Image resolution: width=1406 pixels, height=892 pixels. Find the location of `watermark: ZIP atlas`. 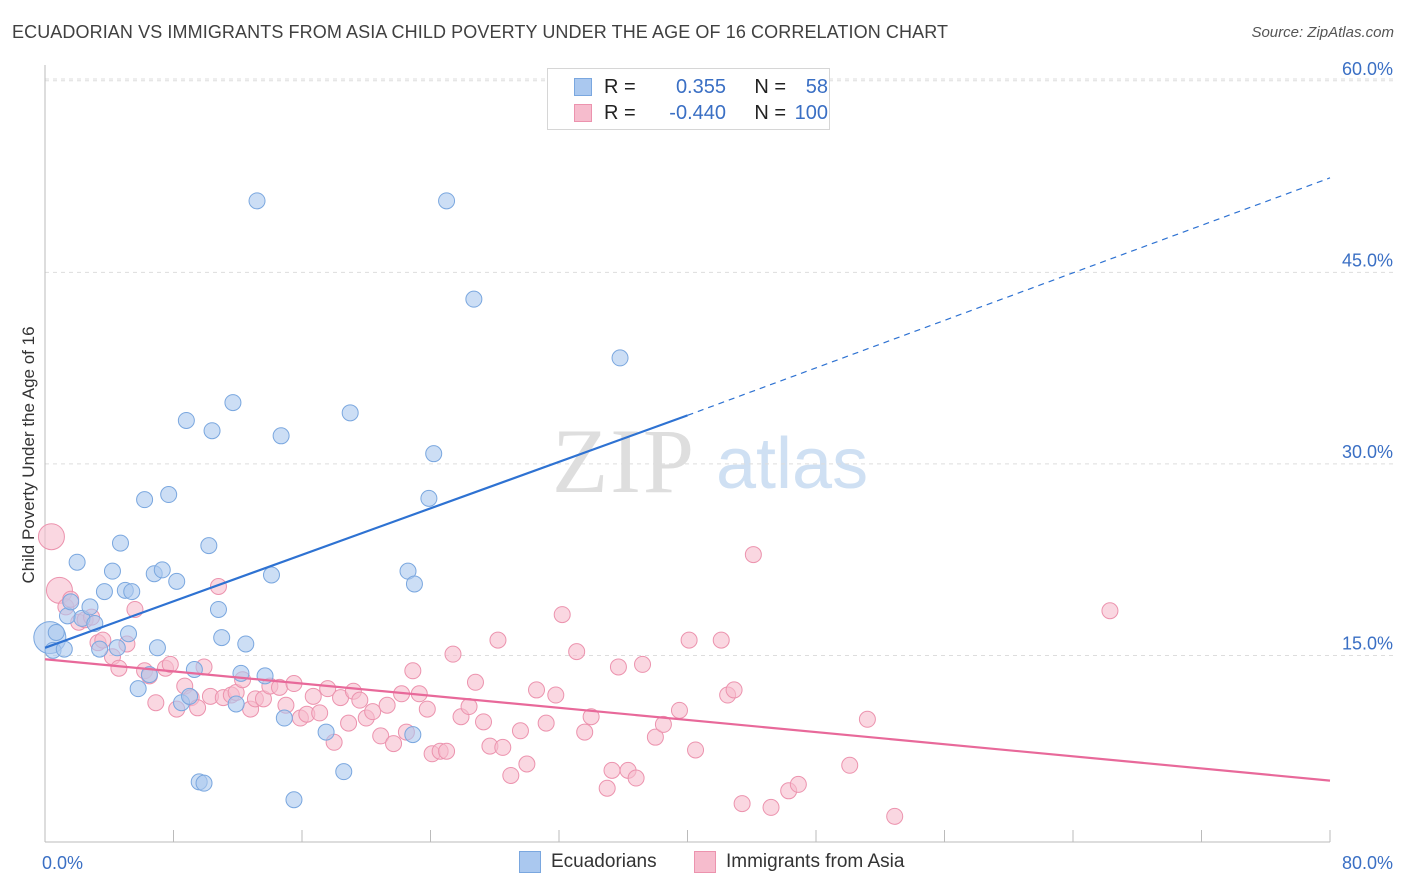

watermark: ZIP atlas is located at coordinates (710, 461).